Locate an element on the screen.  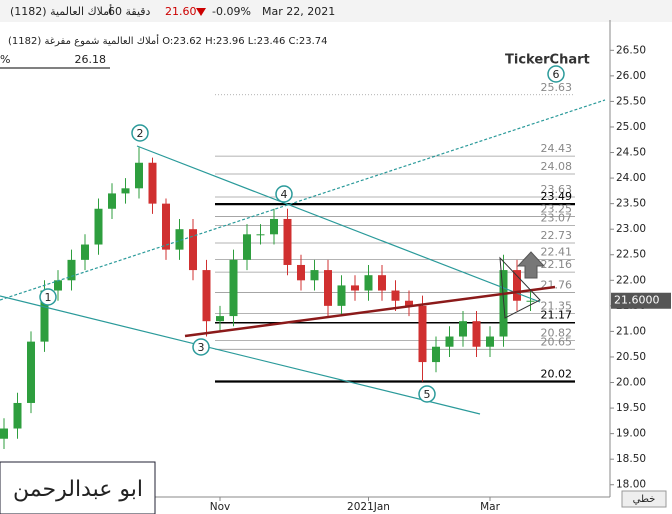
header-bar is located at coordinates (336, 11).